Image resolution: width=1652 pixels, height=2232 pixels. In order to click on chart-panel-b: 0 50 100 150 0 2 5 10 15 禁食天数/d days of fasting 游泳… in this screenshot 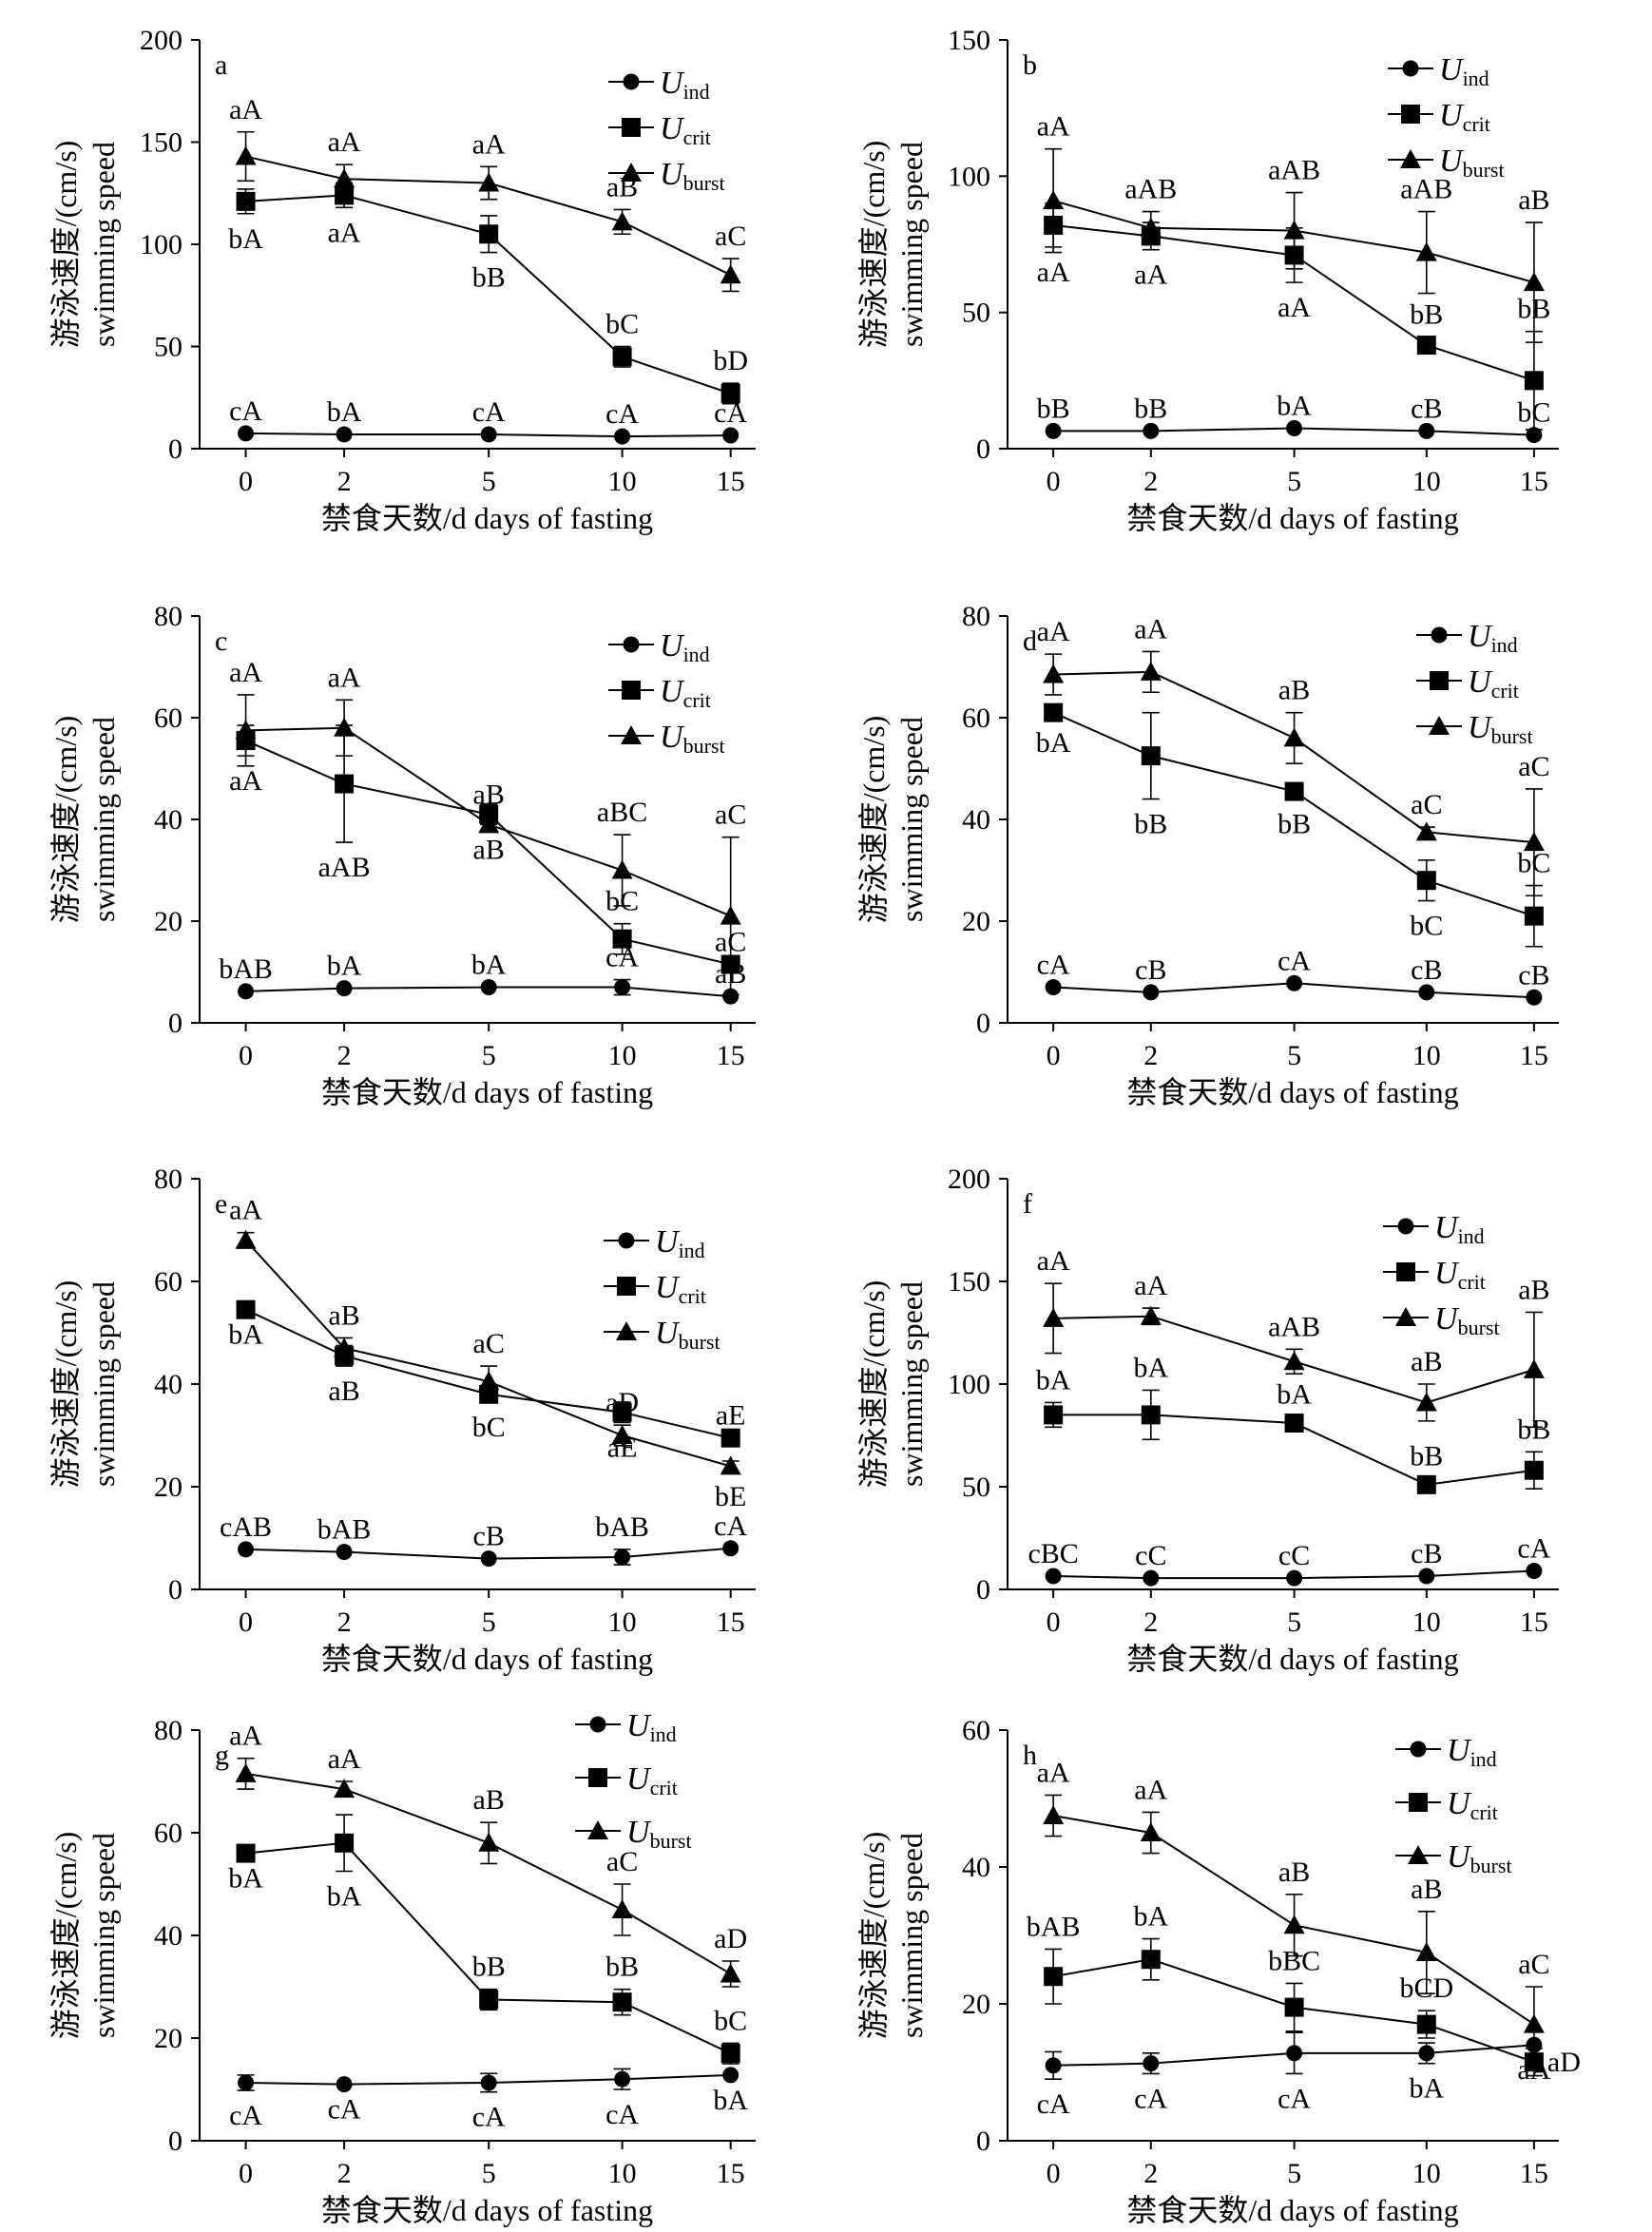, I will do `click(1207, 280)`.